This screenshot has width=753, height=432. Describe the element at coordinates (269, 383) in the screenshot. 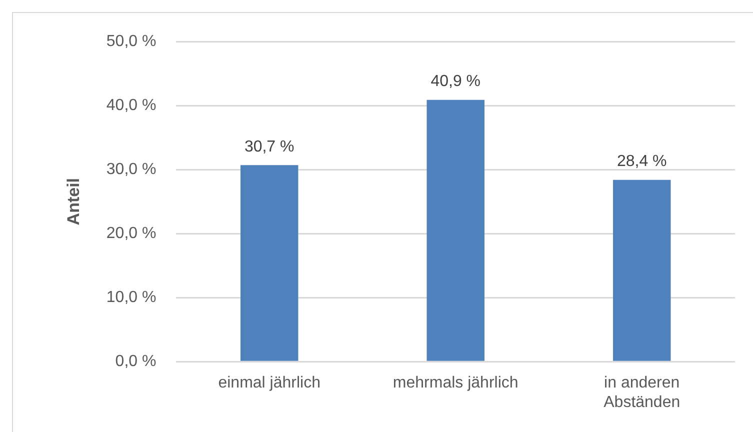

I see `x-tick-label: einmal jährlich` at that location.